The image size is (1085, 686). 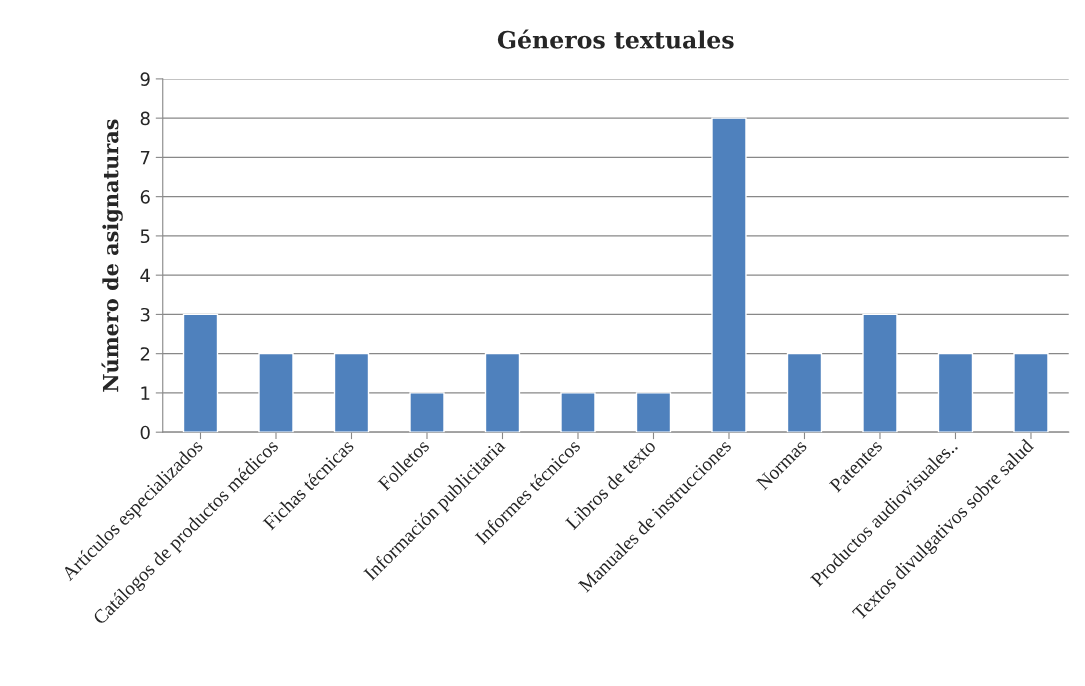 I want to click on y-tick-label: 4, so click(x=145, y=275).